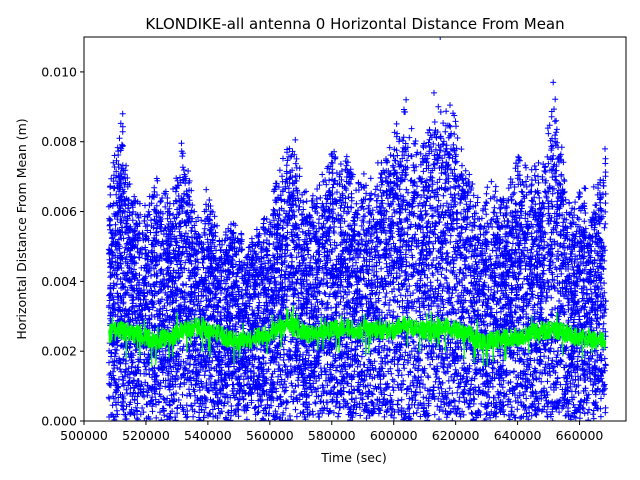  I want to click on line-series-green, so click(357, 336).